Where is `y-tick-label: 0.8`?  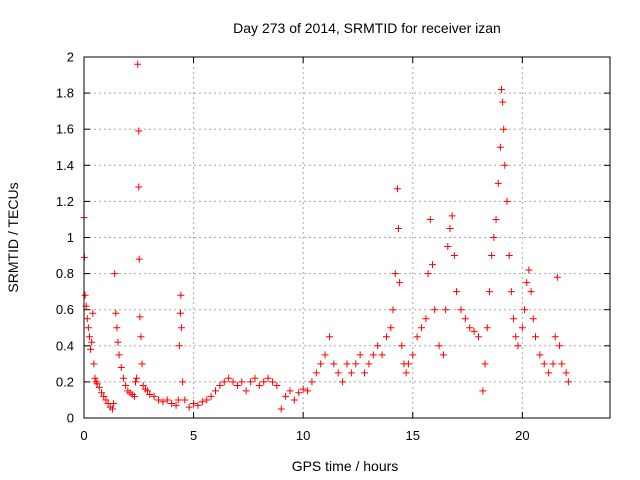 y-tick-label: 0.8 is located at coordinates (65, 273).